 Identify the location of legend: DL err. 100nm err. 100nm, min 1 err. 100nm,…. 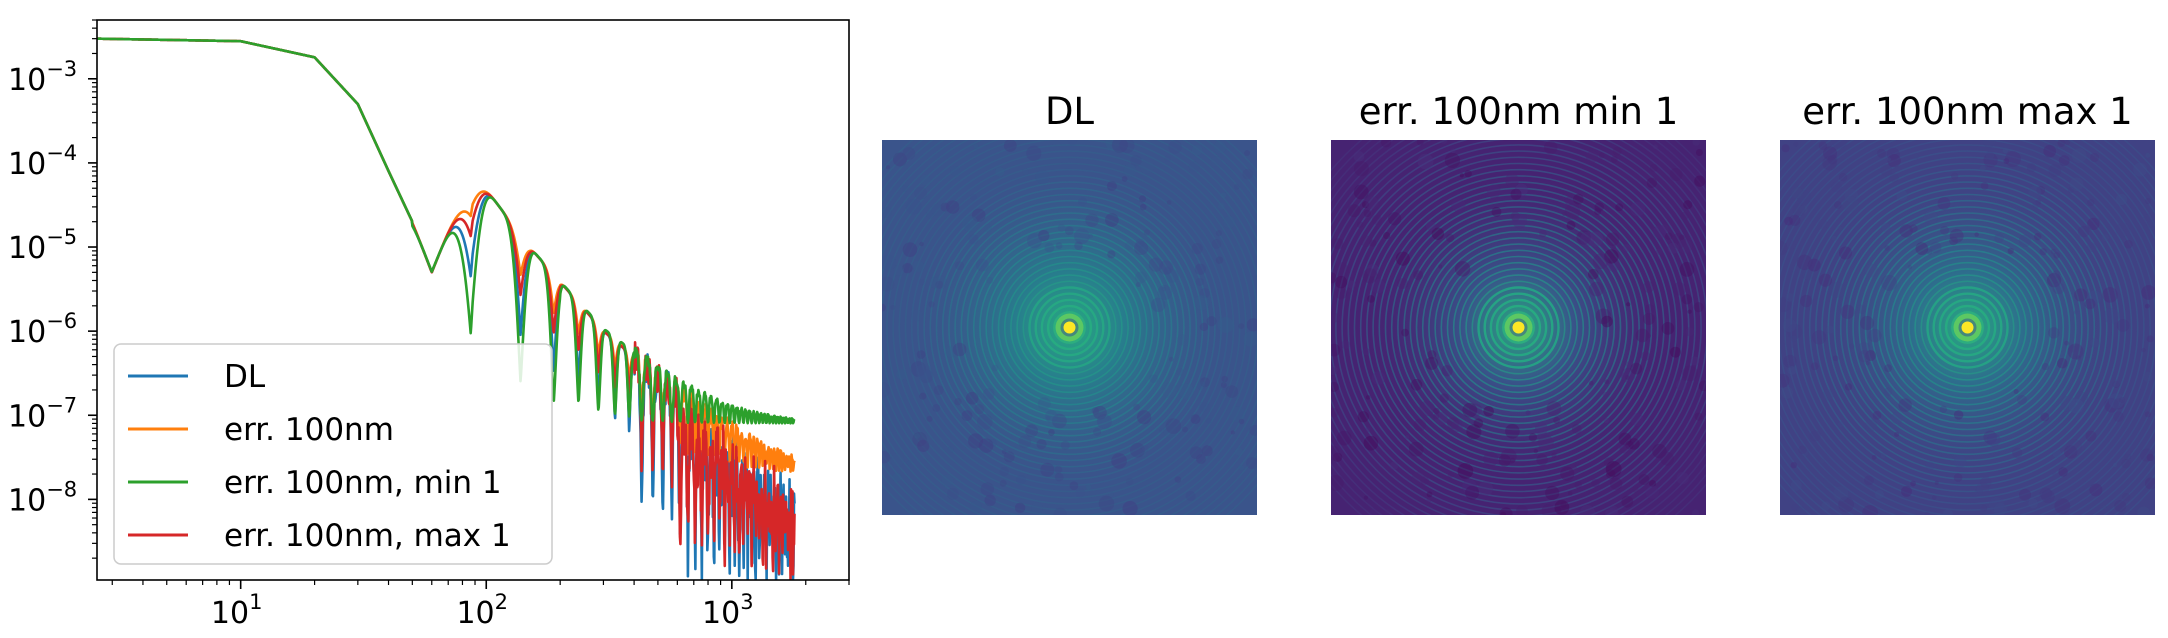
(333, 454).